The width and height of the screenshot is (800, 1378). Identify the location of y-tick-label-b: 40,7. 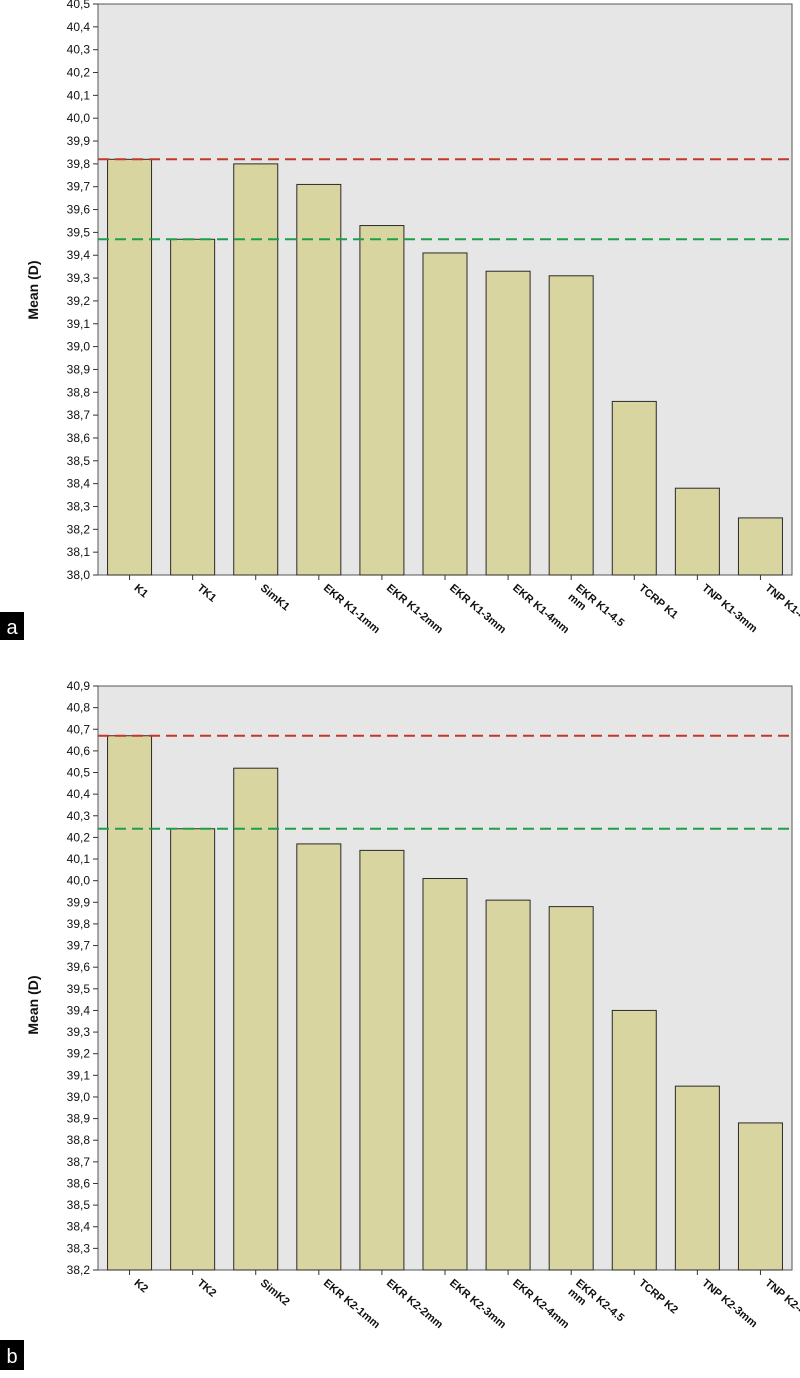
(79, 729).